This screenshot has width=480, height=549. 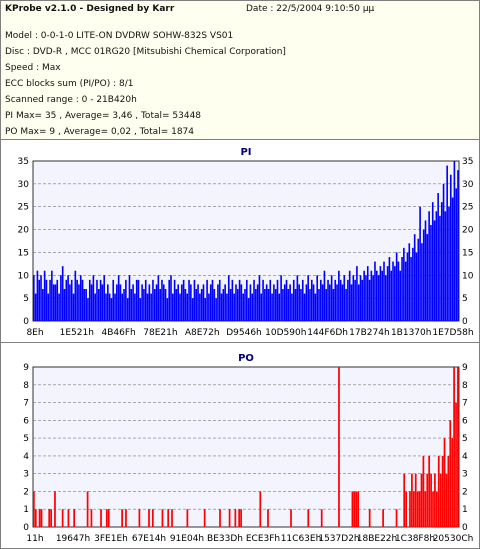 What do you see at coordinates (23, 208) in the screenshot?
I see `y-tick-label-left: 25` at bounding box center [23, 208].